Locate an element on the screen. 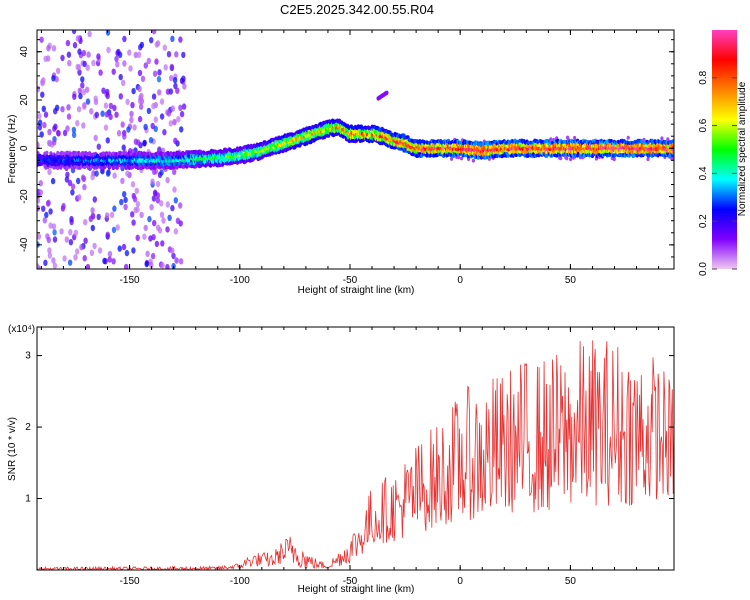  snr-xlabel: Height of straight line (km) is located at coordinates (356, 589).